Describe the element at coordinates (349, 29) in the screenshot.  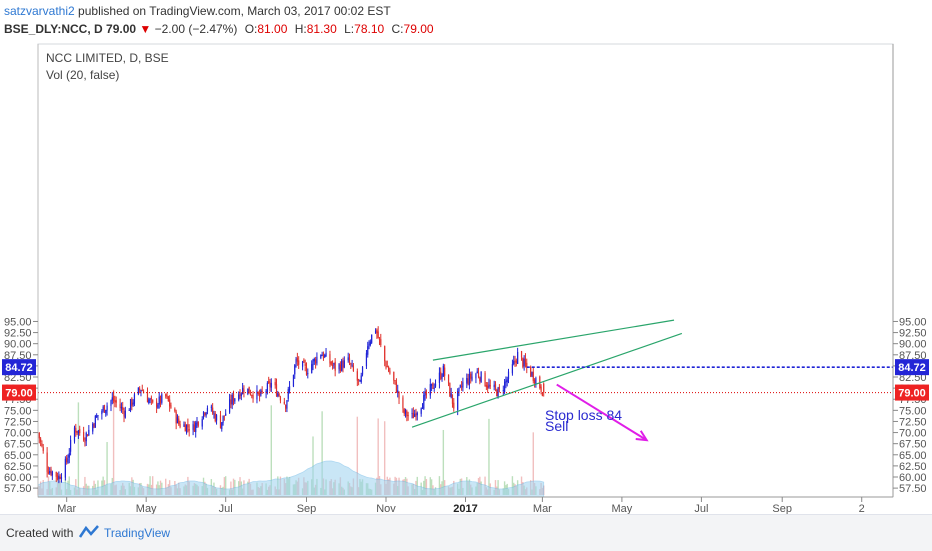
I see `low-label: L:` at that location.